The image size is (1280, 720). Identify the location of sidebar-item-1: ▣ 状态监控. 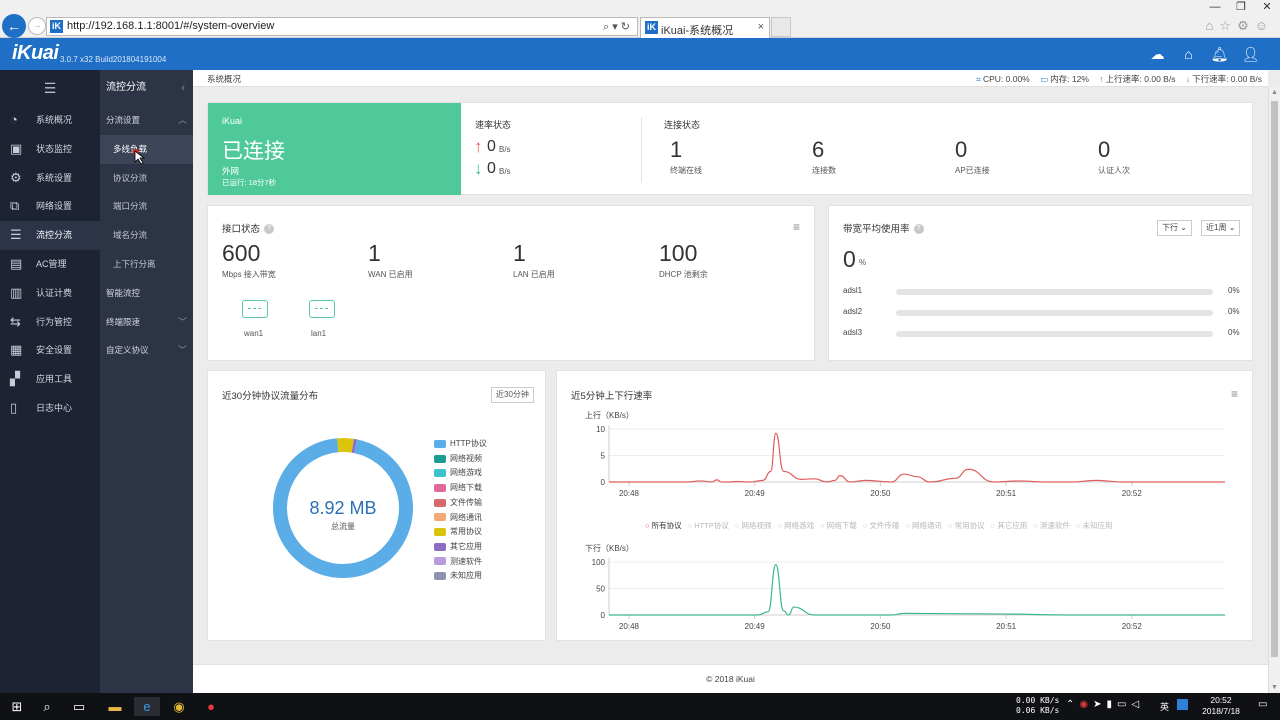
(50, 149).